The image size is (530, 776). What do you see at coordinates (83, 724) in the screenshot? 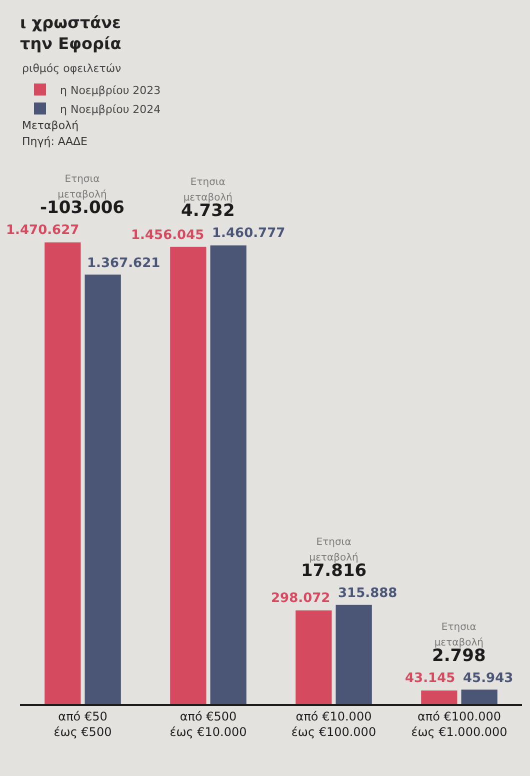
I see `x-tick-label: από €50 έως €500` at bounding box center [83, 724].